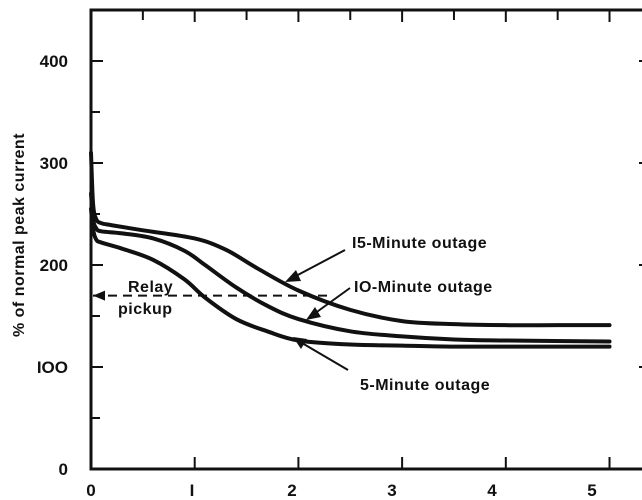 The image size is (642, 500). Describe the element at coordinates (391, 490) in the screenshot. I see `x-tick-label-3: 3` at that location.